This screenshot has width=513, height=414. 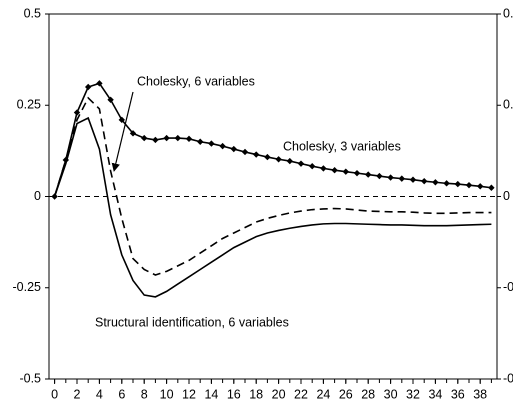 What do you see at coordinates (279, 394) in the screenshot?
I see `x-tick-label: 20` at bounding box center [279, 394].